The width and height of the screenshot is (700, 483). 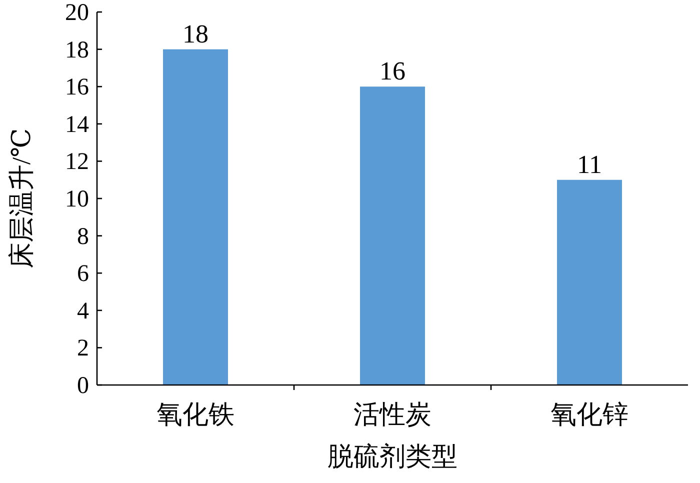 I want to click on x-tick-label: 活性炭, so click(x=393, y=414).